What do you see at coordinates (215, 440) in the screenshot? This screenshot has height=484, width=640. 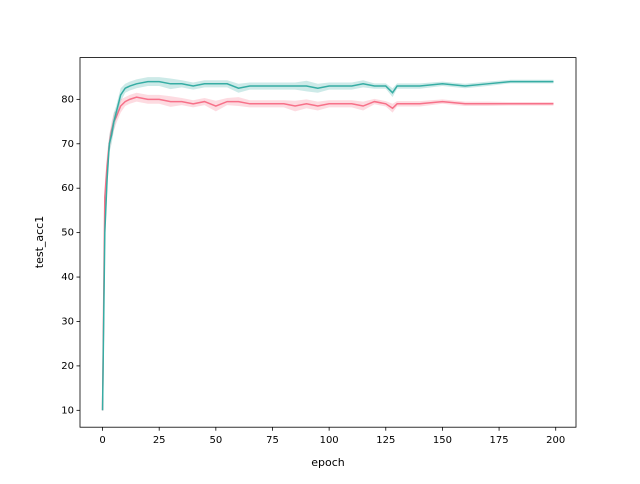 I see `x-tick-label: 50` at bounding box center [215, 440].